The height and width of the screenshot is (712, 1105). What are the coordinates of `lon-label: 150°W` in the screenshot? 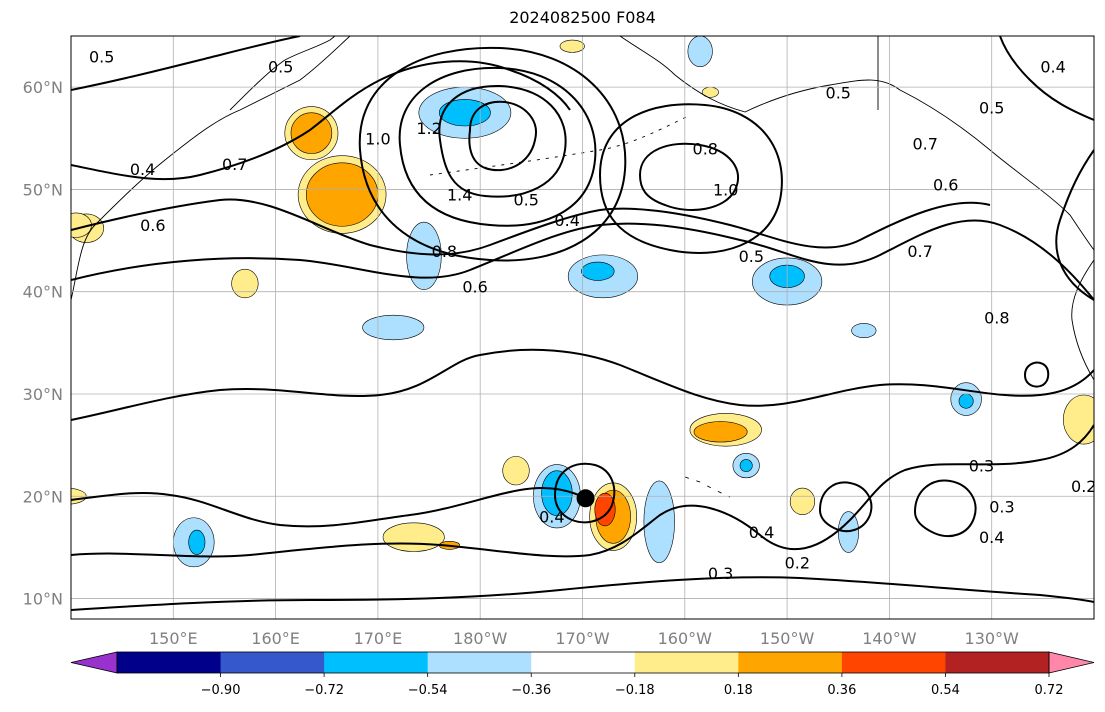 It's located at (787, 638).